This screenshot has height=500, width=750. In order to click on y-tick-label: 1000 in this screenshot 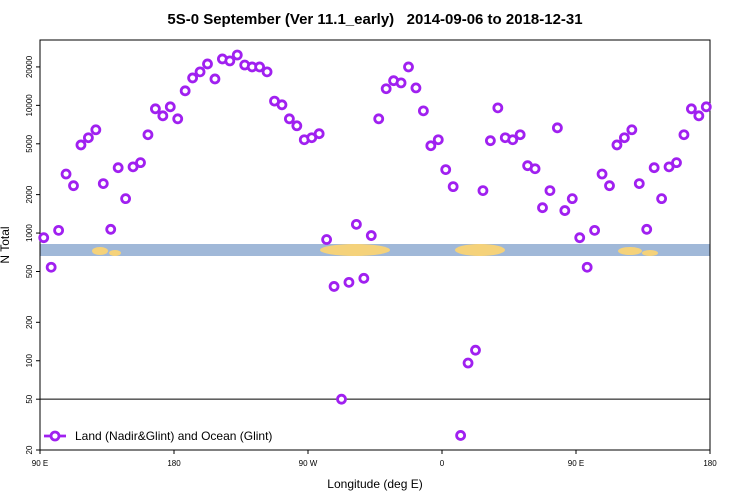, I will do `click(29, 233)`.